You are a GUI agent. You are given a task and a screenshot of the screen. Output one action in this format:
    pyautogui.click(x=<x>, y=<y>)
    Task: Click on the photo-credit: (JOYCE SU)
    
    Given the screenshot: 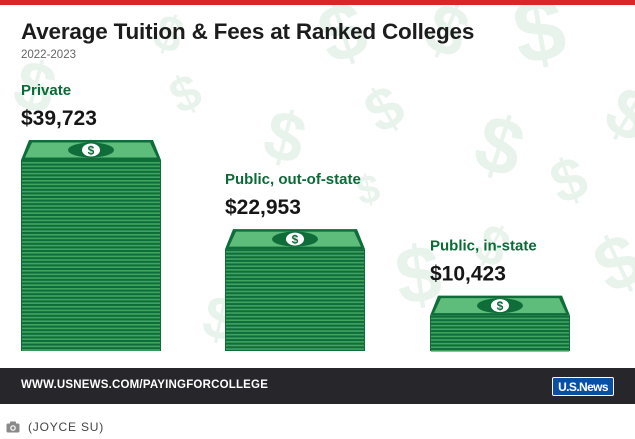 What is the action you would take?
    pyautogui.click(x=55, y=427)
    